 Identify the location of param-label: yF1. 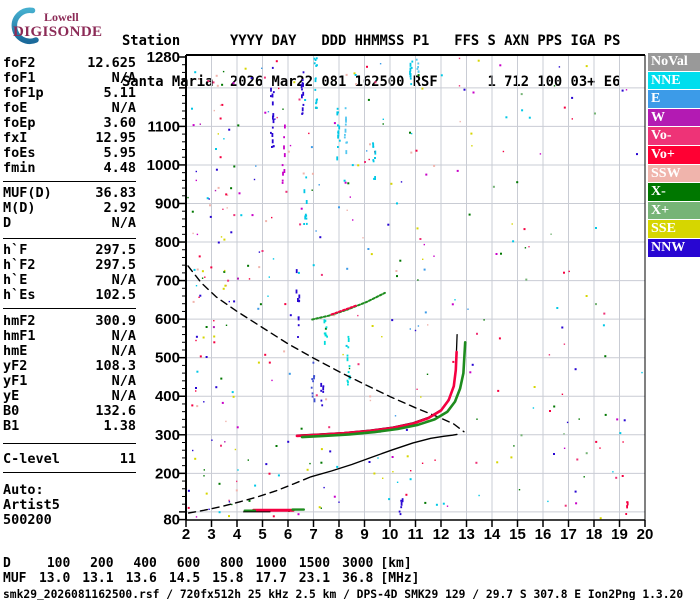
(15, 381).